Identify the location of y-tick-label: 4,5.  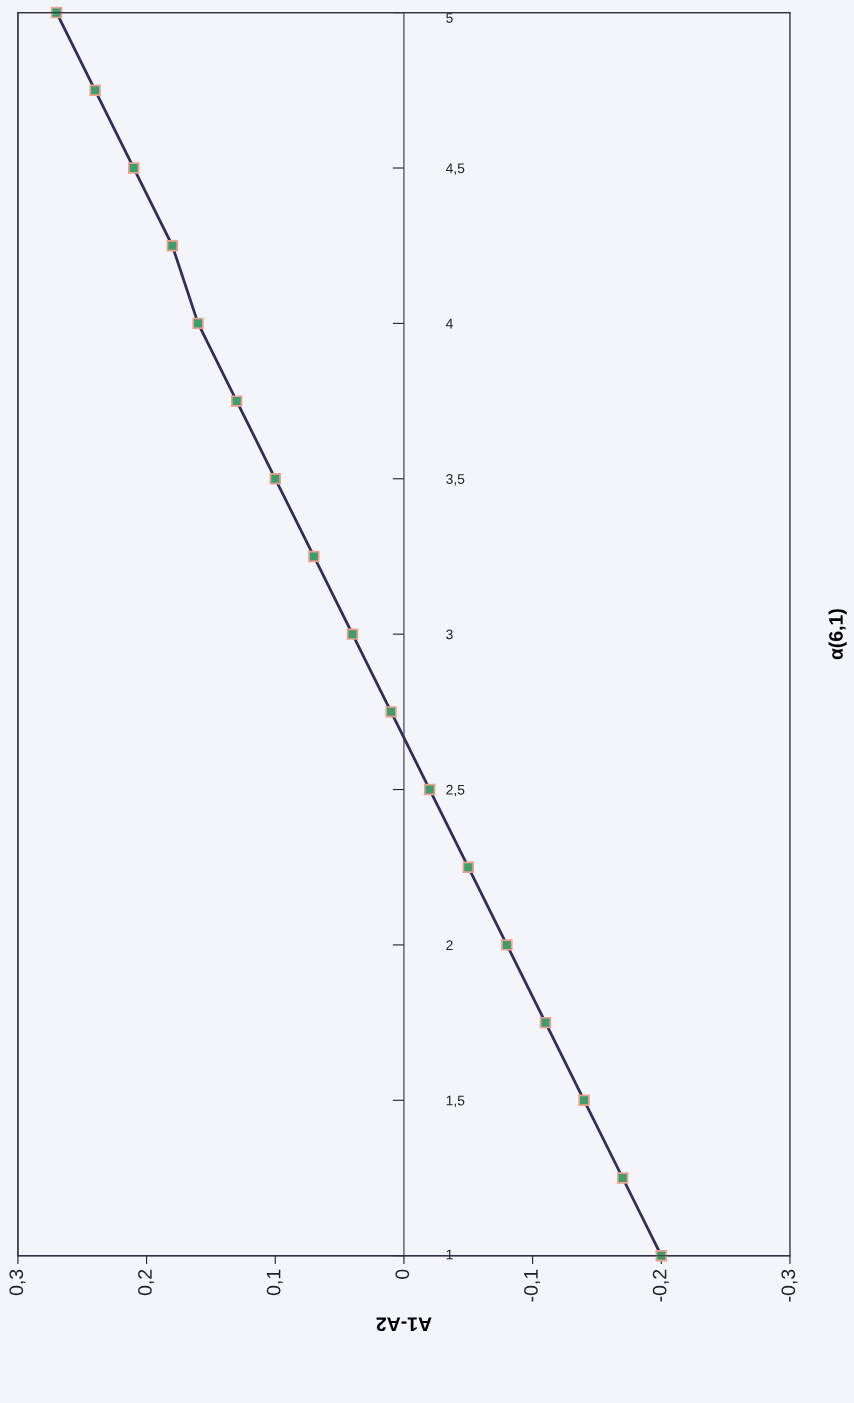
(455, 169).